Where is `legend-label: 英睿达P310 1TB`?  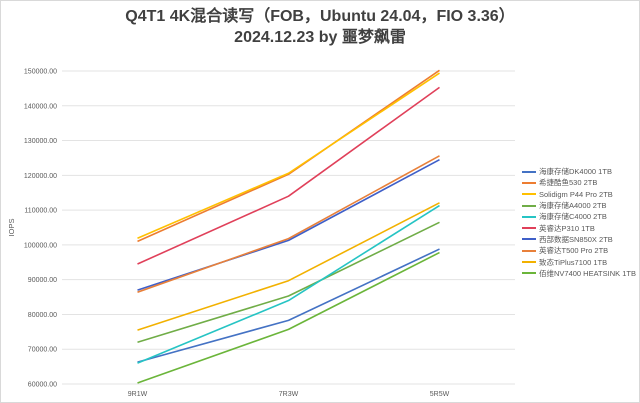
legend-label: 英睿达P310 1TB is located at coordinates (567, 228).